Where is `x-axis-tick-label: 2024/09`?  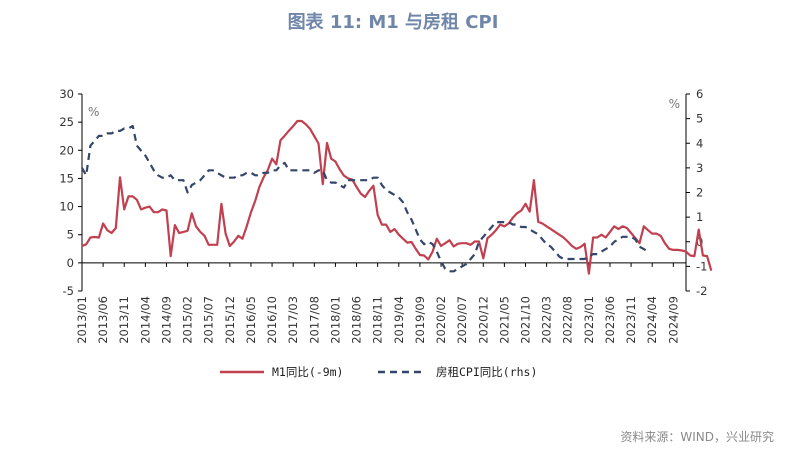 x-axis-tick-label: 2024/09 is located at coordinates (673, 320).